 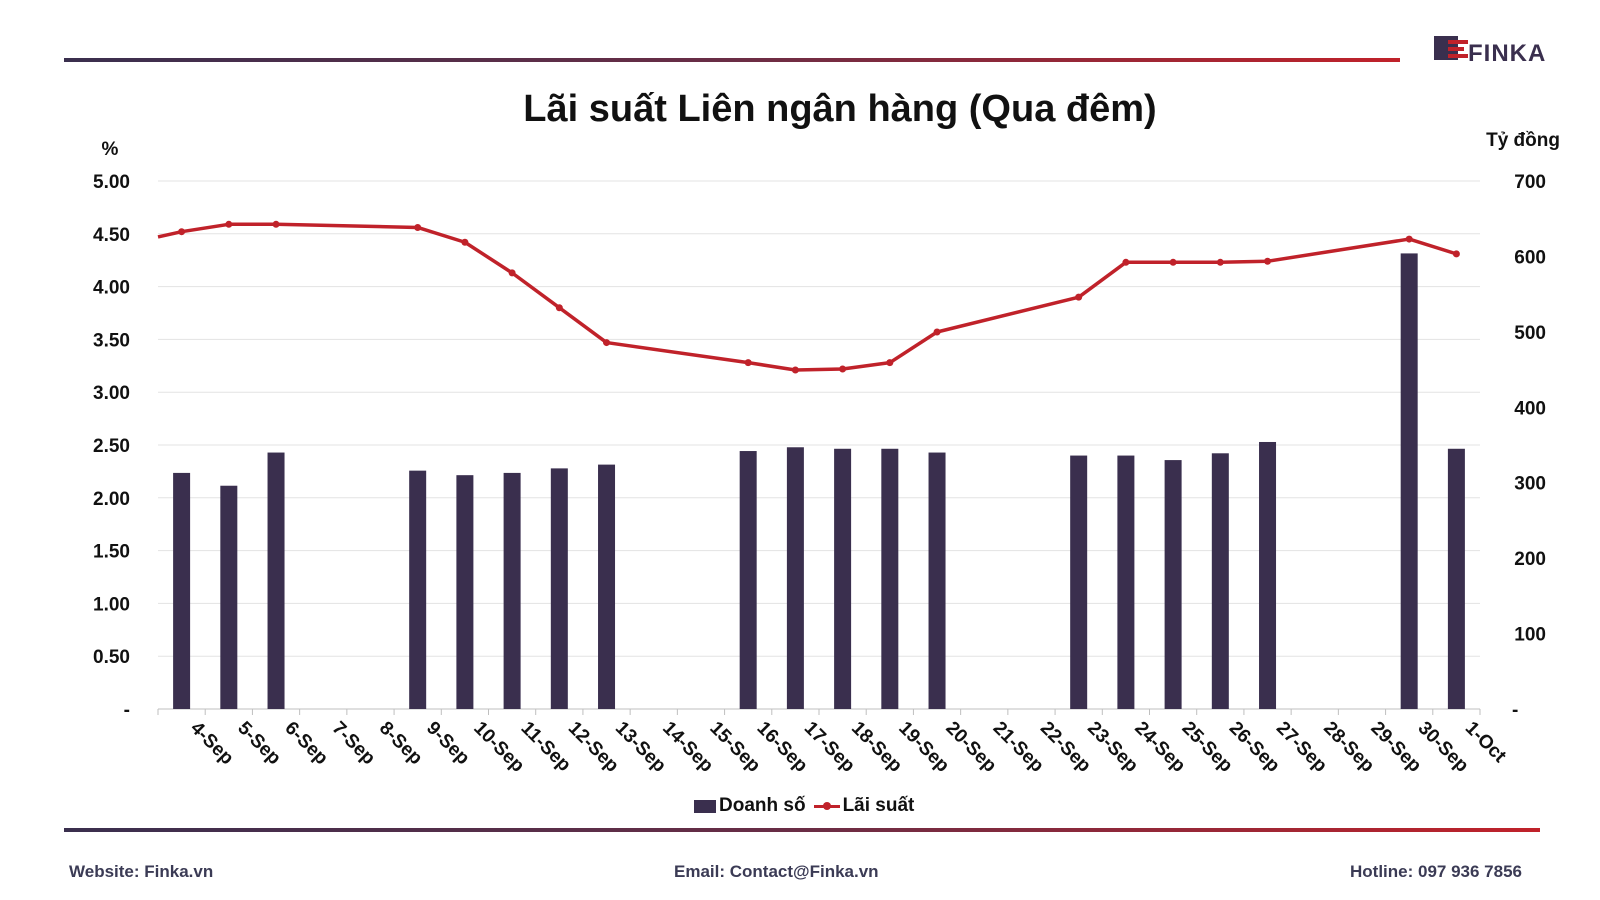 What do you see at coordinates (258, 743) in the screenshot?
I see `x-tick-label: 5-Sep` at bounding box center [258, 743].